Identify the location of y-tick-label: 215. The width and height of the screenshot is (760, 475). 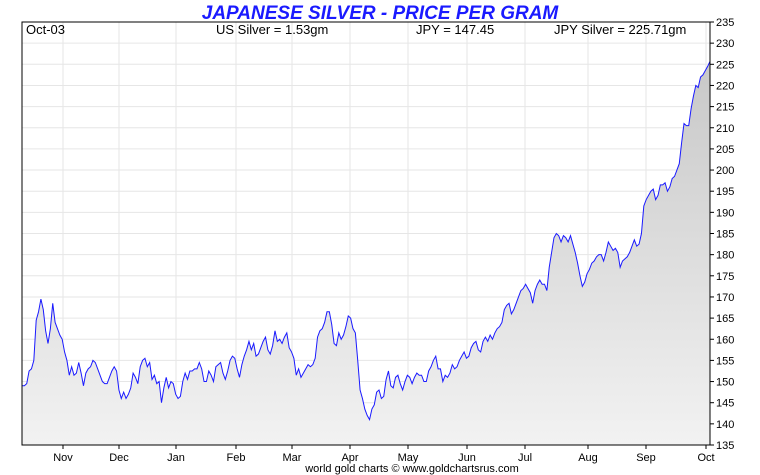
(725, 108).